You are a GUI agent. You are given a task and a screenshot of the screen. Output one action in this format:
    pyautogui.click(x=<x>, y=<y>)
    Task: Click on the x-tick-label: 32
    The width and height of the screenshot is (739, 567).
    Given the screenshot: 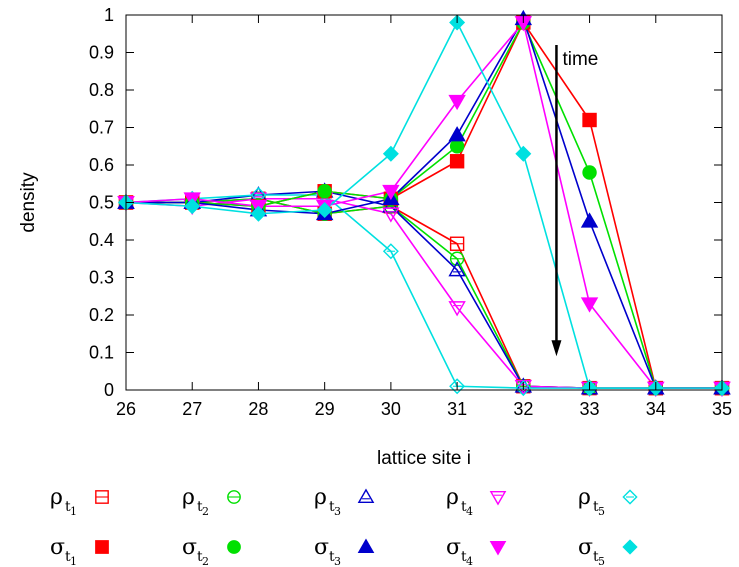 What is the action you would take?
    pyautogui.click(x=523, y=409)
    